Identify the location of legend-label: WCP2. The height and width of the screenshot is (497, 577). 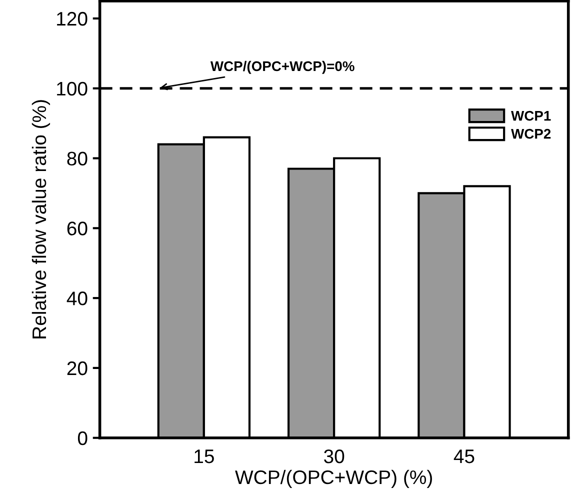
(531, 133).